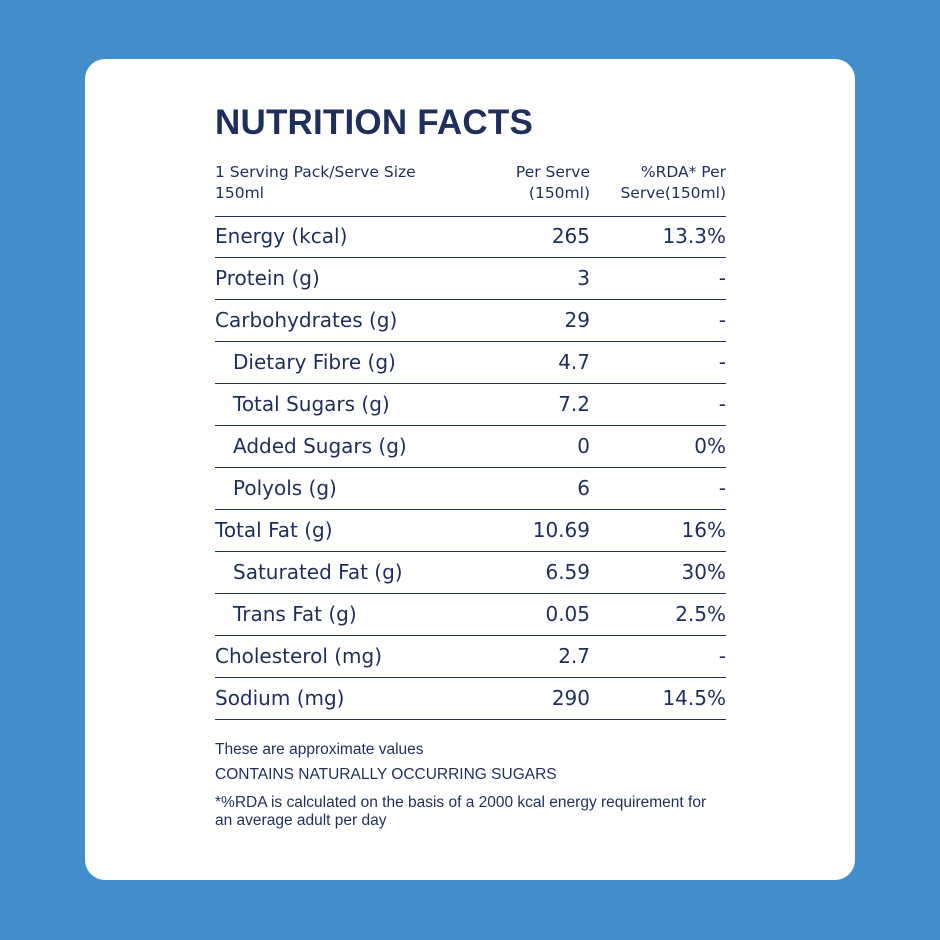  What do you see at coordinates (318, 572) in the screenshot?
I see `nutrient-label: Saturated Fat (g)` at bounding box center [318, 572].